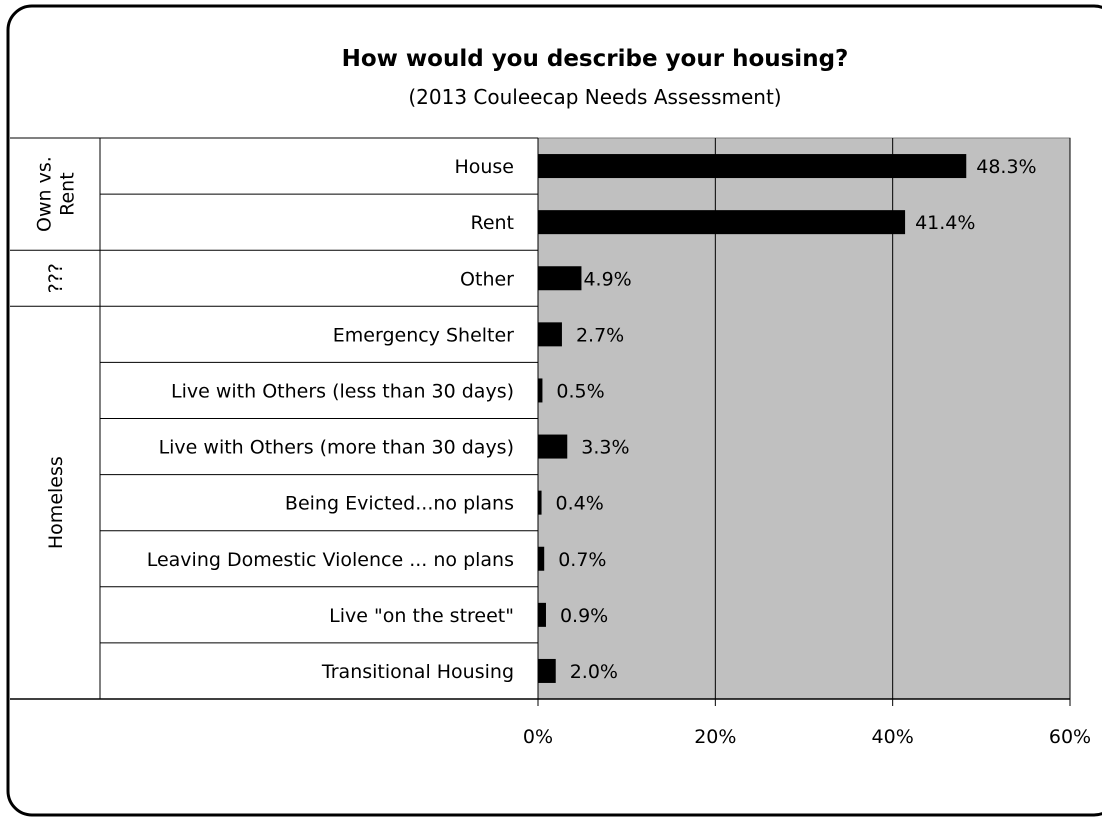  I want to click on data-label: 41.4%, so click(945, 223).